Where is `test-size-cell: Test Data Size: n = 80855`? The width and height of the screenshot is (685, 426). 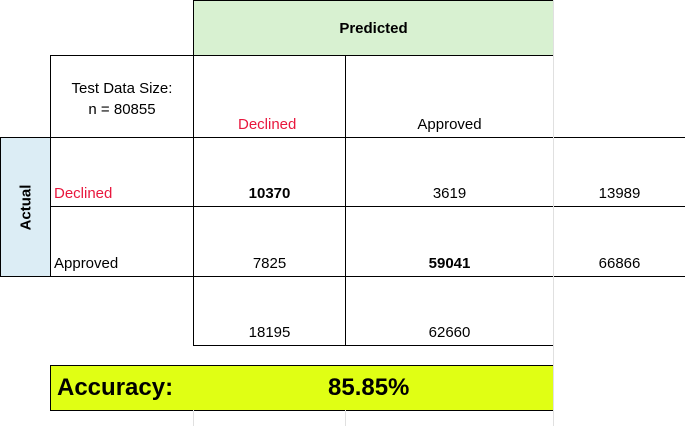 test-size-cell: Test Data Size: n = 80855 is located at coordinates (122, 96).